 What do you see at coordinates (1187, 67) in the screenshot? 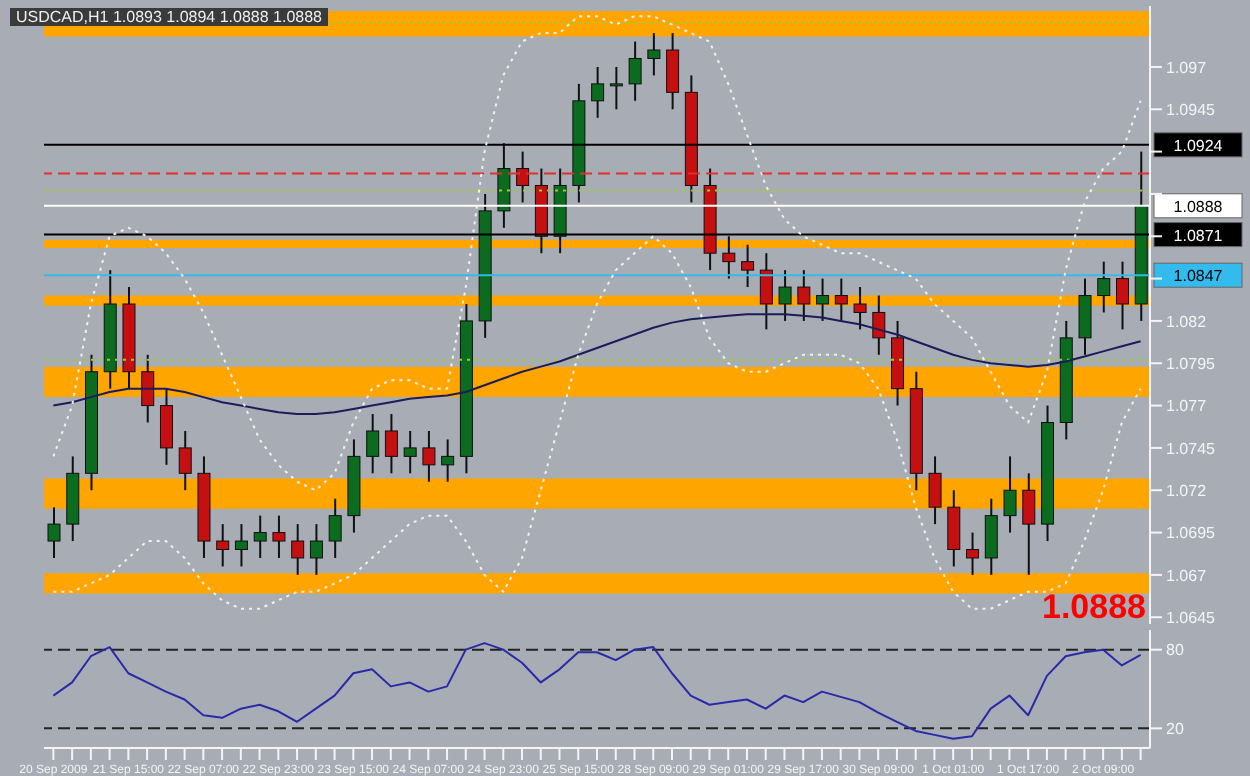
I see `y-tick-label: 1.097` at bounding box center [1187, 67].